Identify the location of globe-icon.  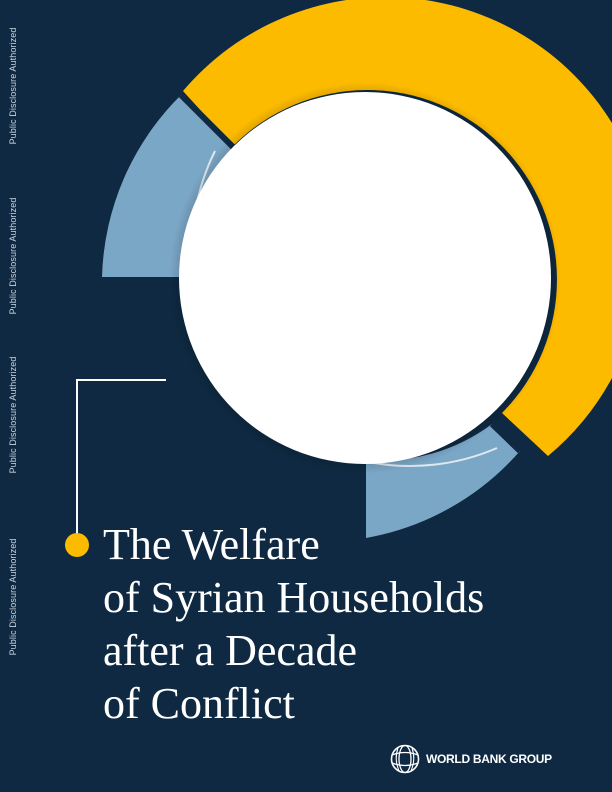
(405, 759).